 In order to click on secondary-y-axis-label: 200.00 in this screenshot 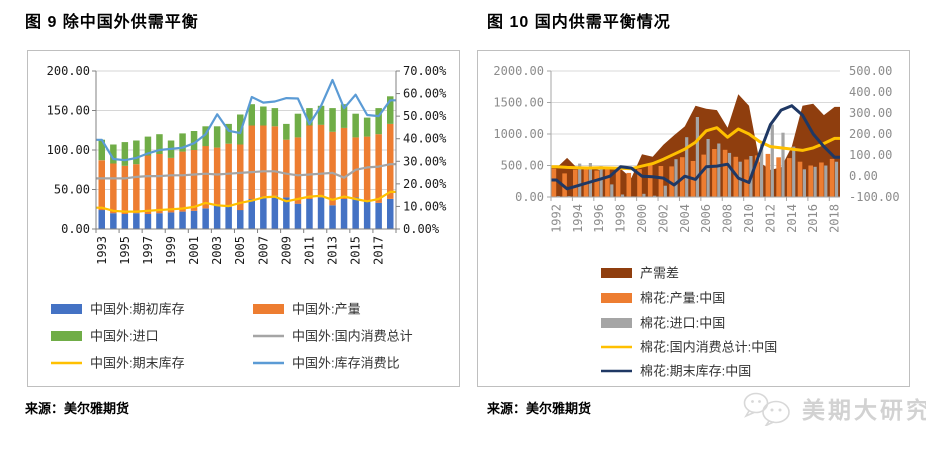, I will do `click(870, 134)`.